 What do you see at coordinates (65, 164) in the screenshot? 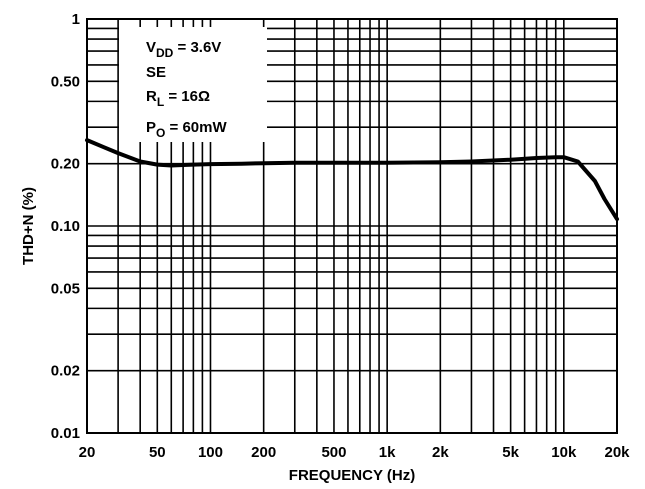
I see `y-tick-label: 0.20` at bounding box center [65, 164].